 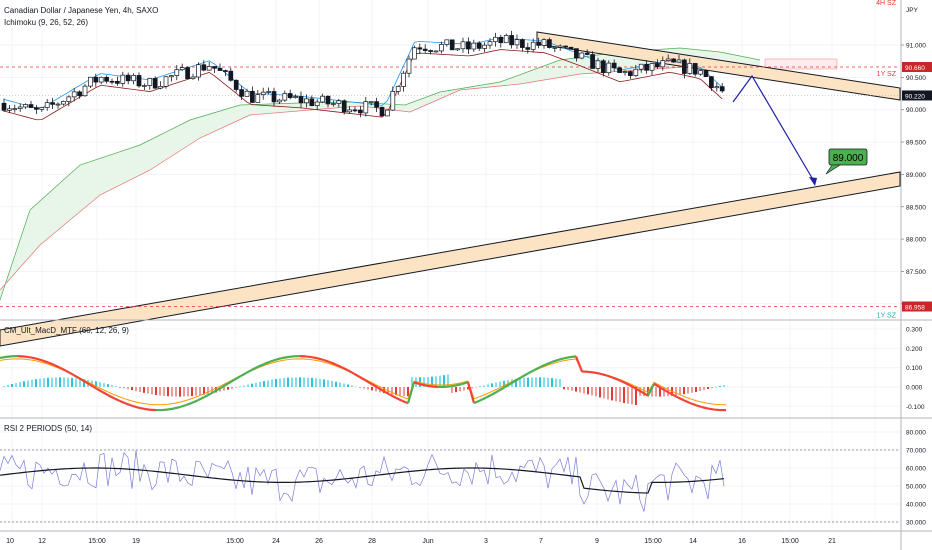 I want to click on price-tick-label: 89.000, so click(x=916, y=175).